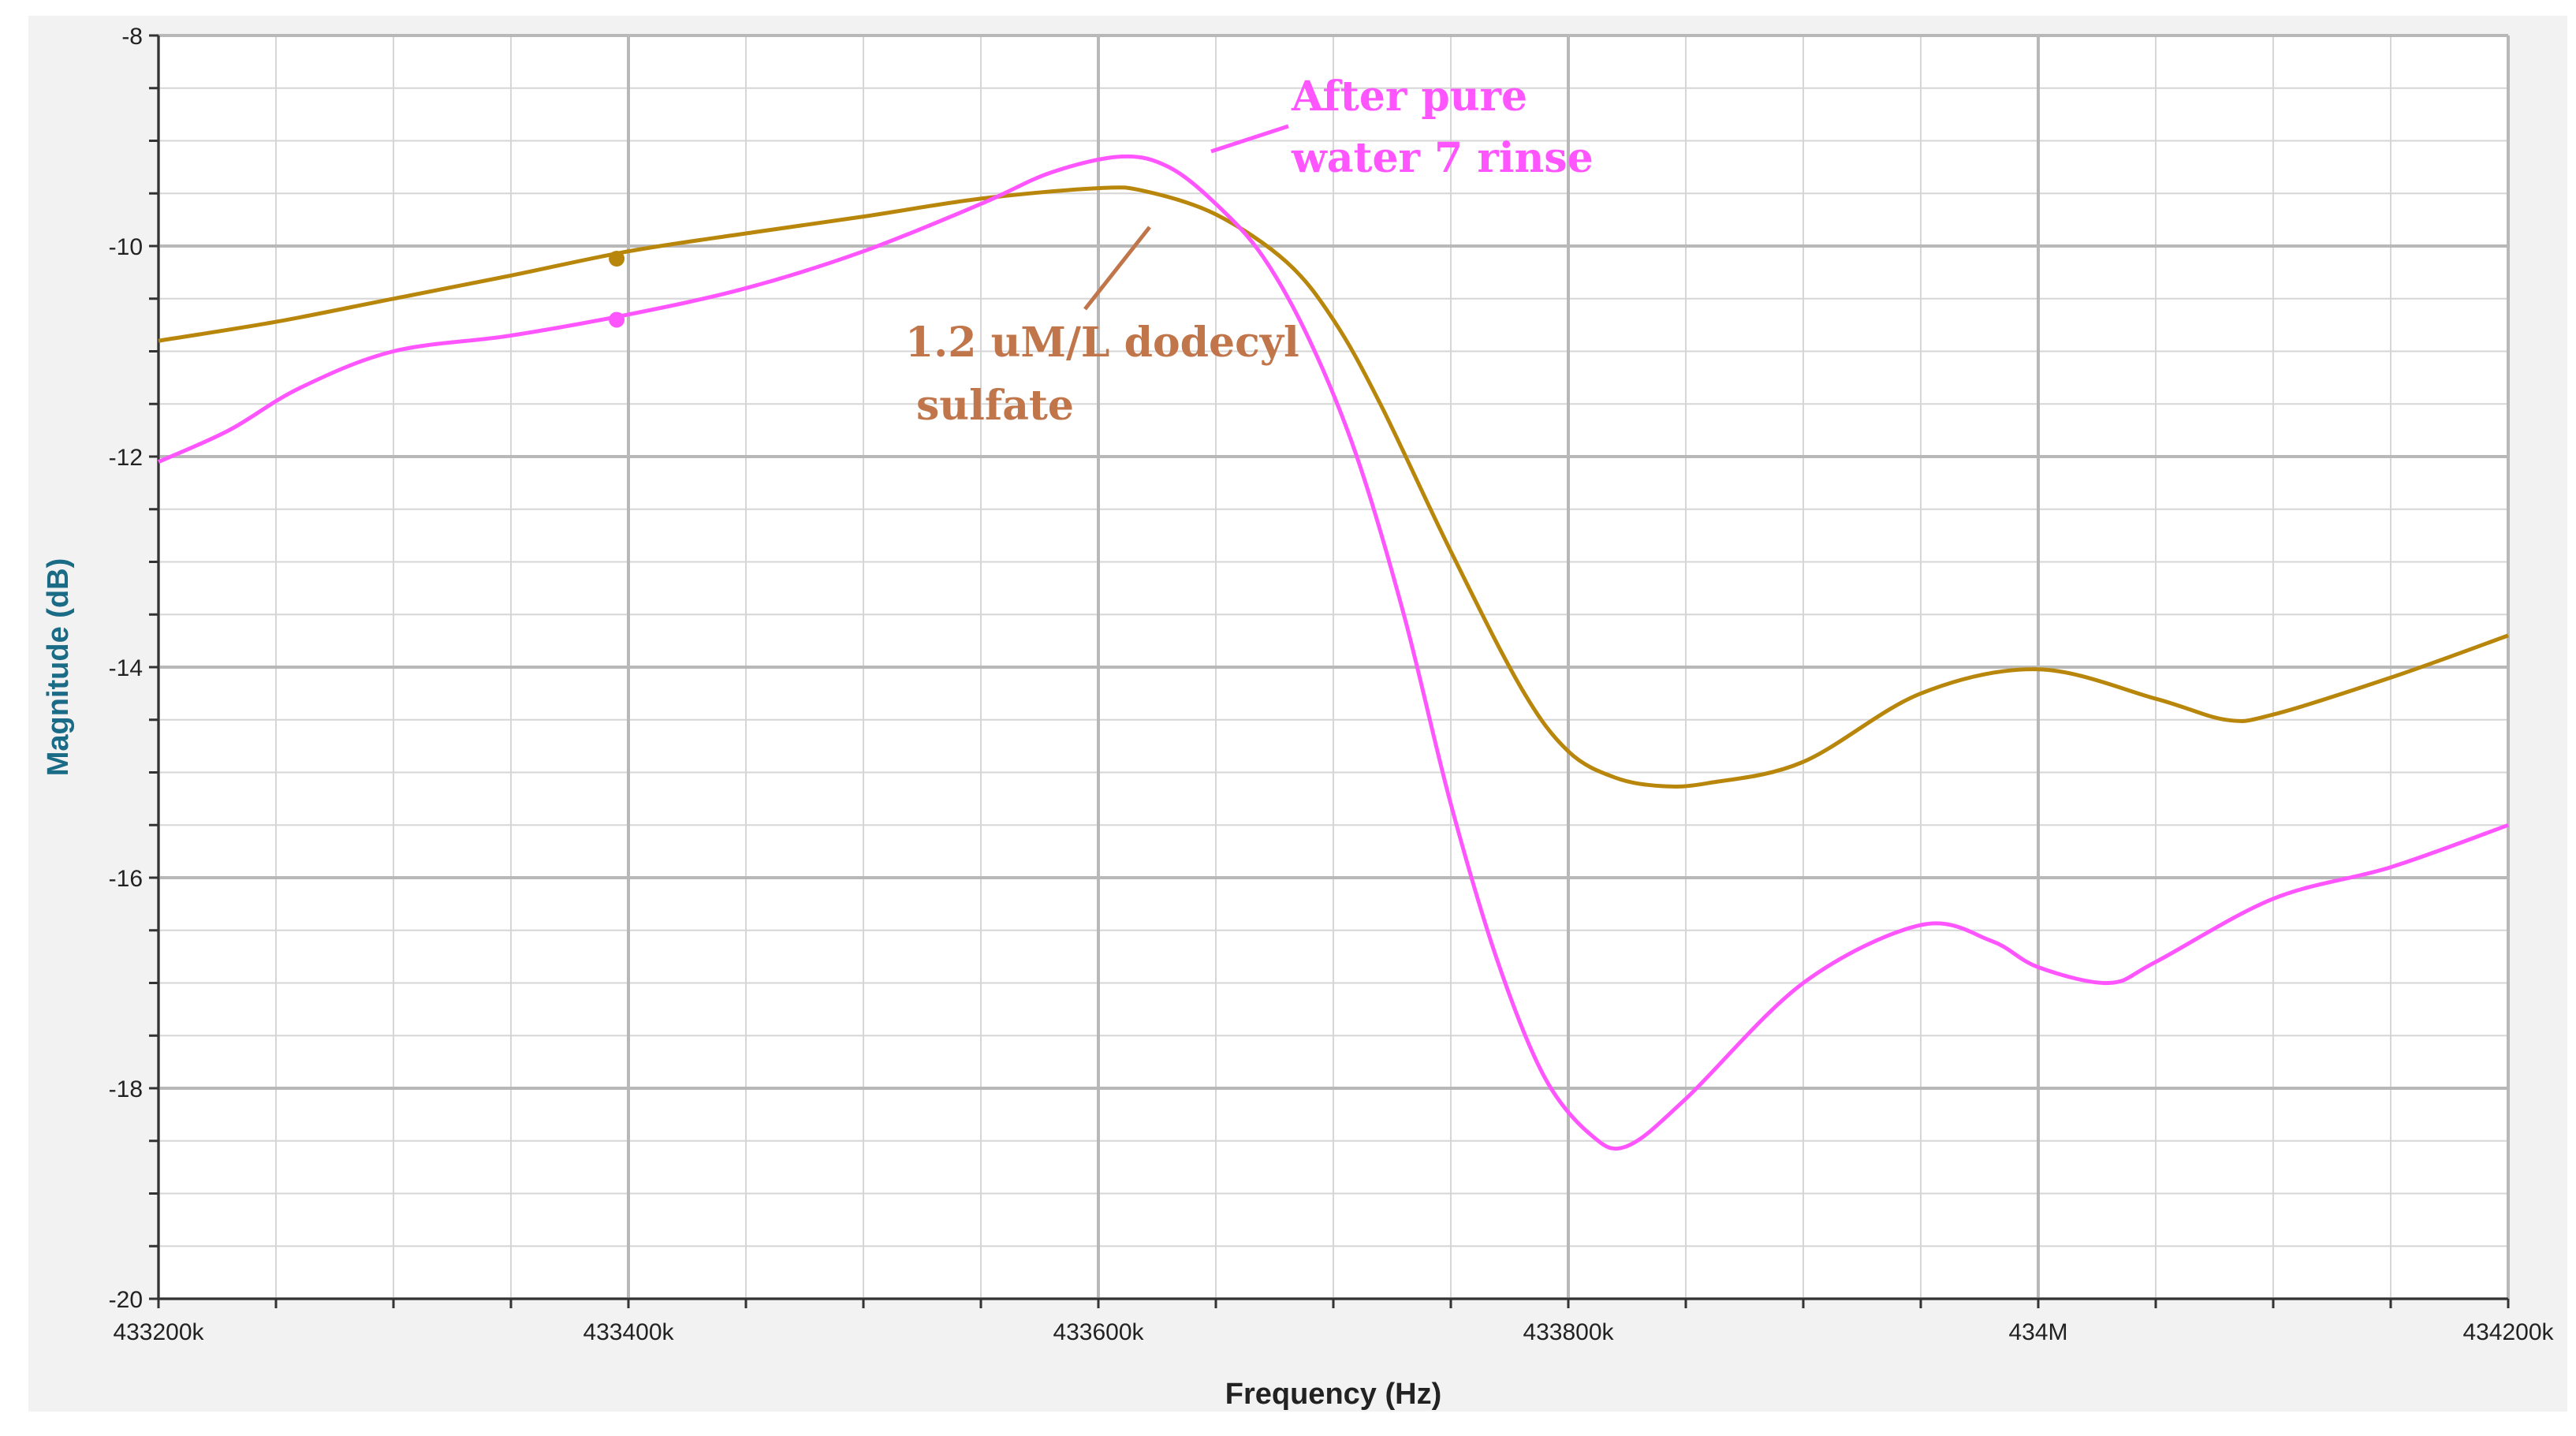 The image size is (2576, 1436). What do you see at coordinates (158, 1332) in the screenshot?
I see `x-tick-label: 433200k` at bounding box center [158, 1332].